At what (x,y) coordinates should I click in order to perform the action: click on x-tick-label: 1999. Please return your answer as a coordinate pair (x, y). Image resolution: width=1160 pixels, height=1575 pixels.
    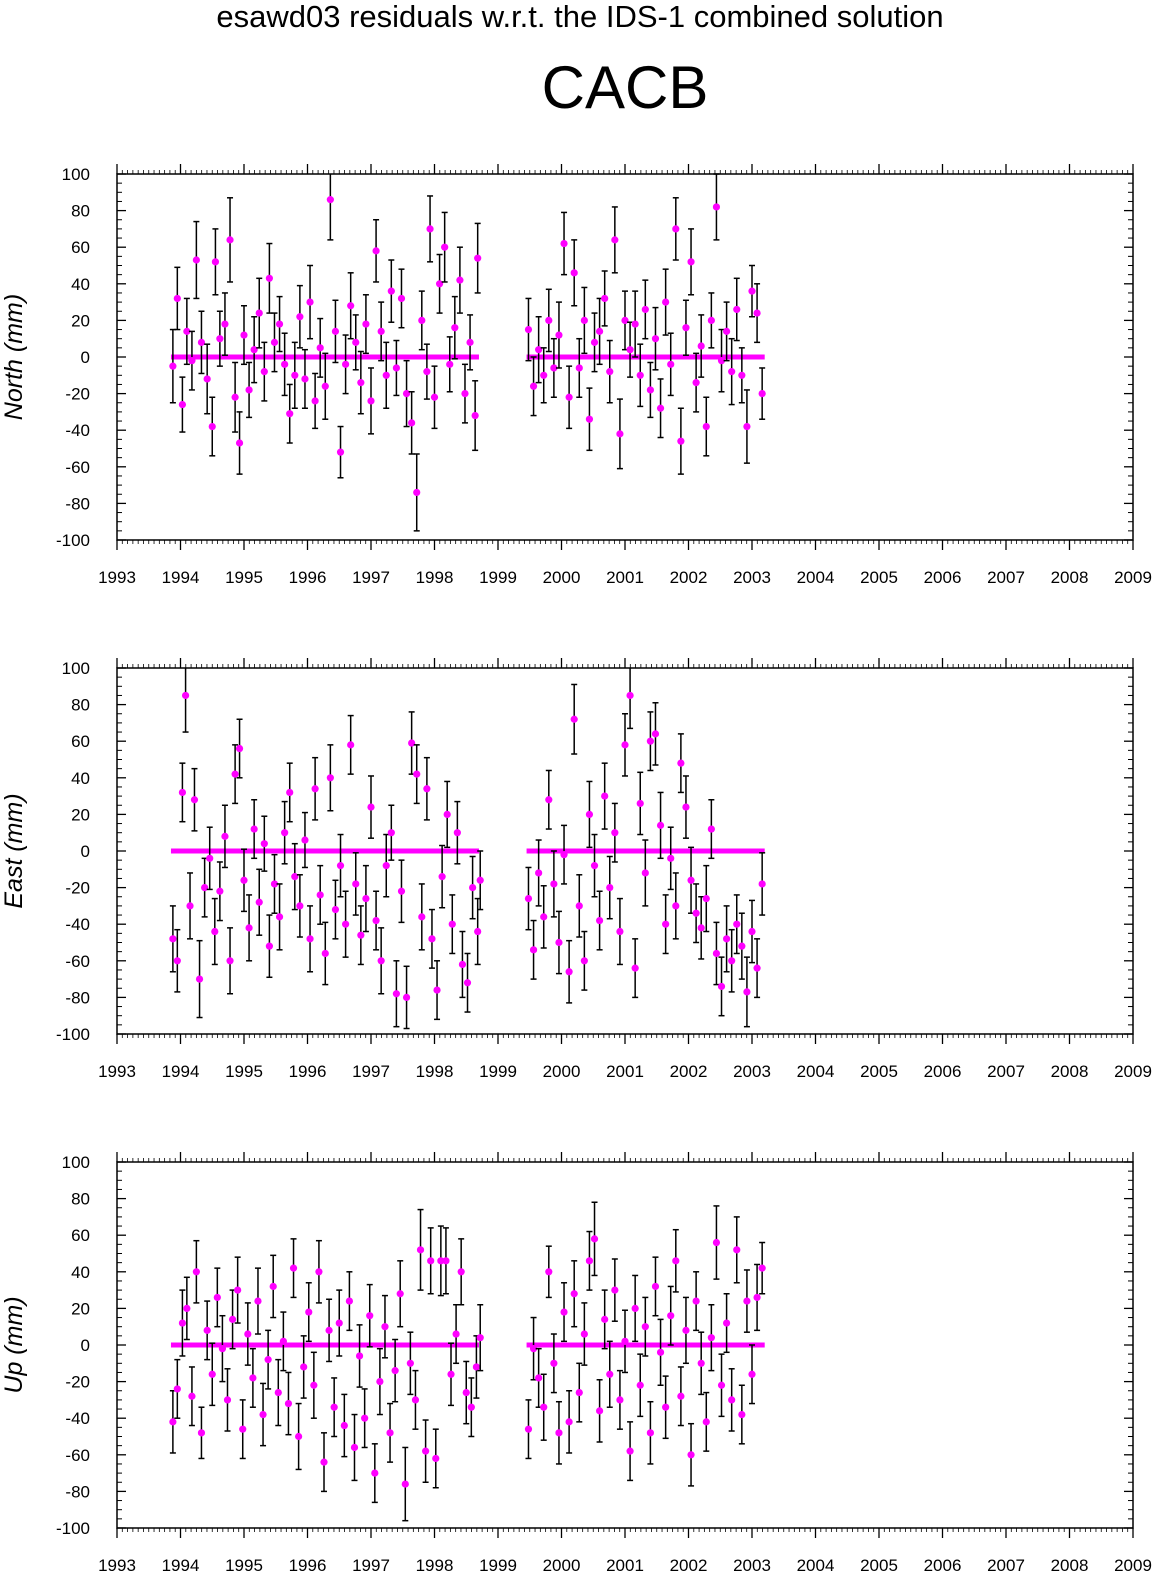
    Looking at the image, I should click on (498, 577).